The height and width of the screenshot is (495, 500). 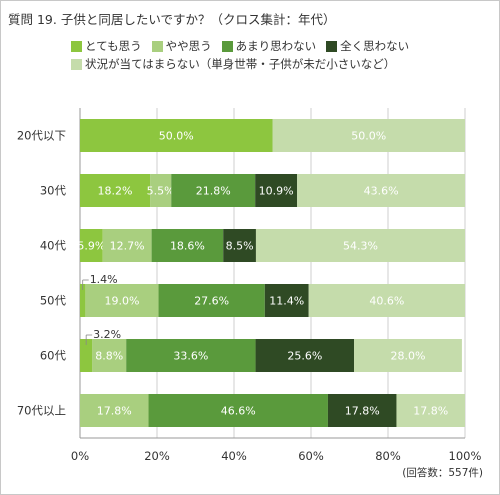 What do you see at coordinates (53, 191) in the screenshot?
I see `category-label: 30代` at bounding box center [53, 191].